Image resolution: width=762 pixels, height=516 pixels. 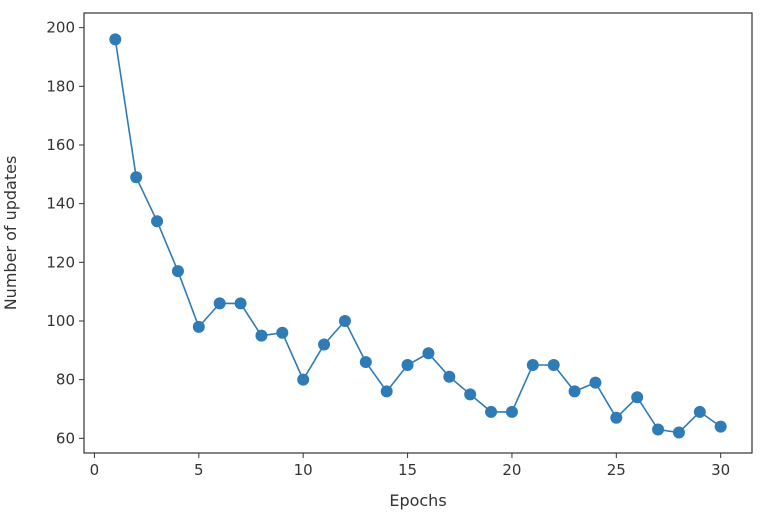 I want to click on x-tick-label: 20, so click(x=511, y=470).